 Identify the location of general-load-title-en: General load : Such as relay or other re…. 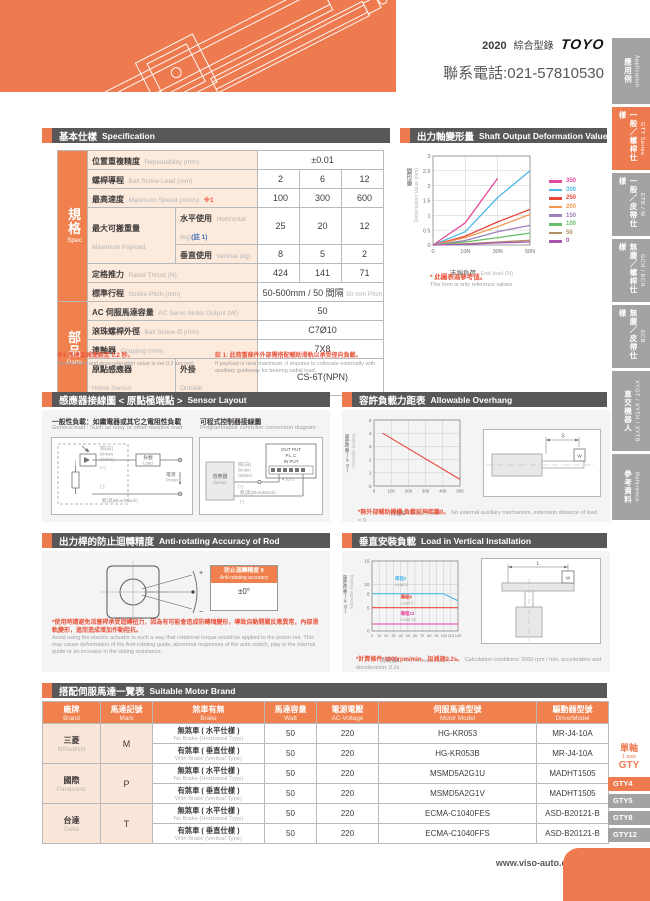
(117, 428).